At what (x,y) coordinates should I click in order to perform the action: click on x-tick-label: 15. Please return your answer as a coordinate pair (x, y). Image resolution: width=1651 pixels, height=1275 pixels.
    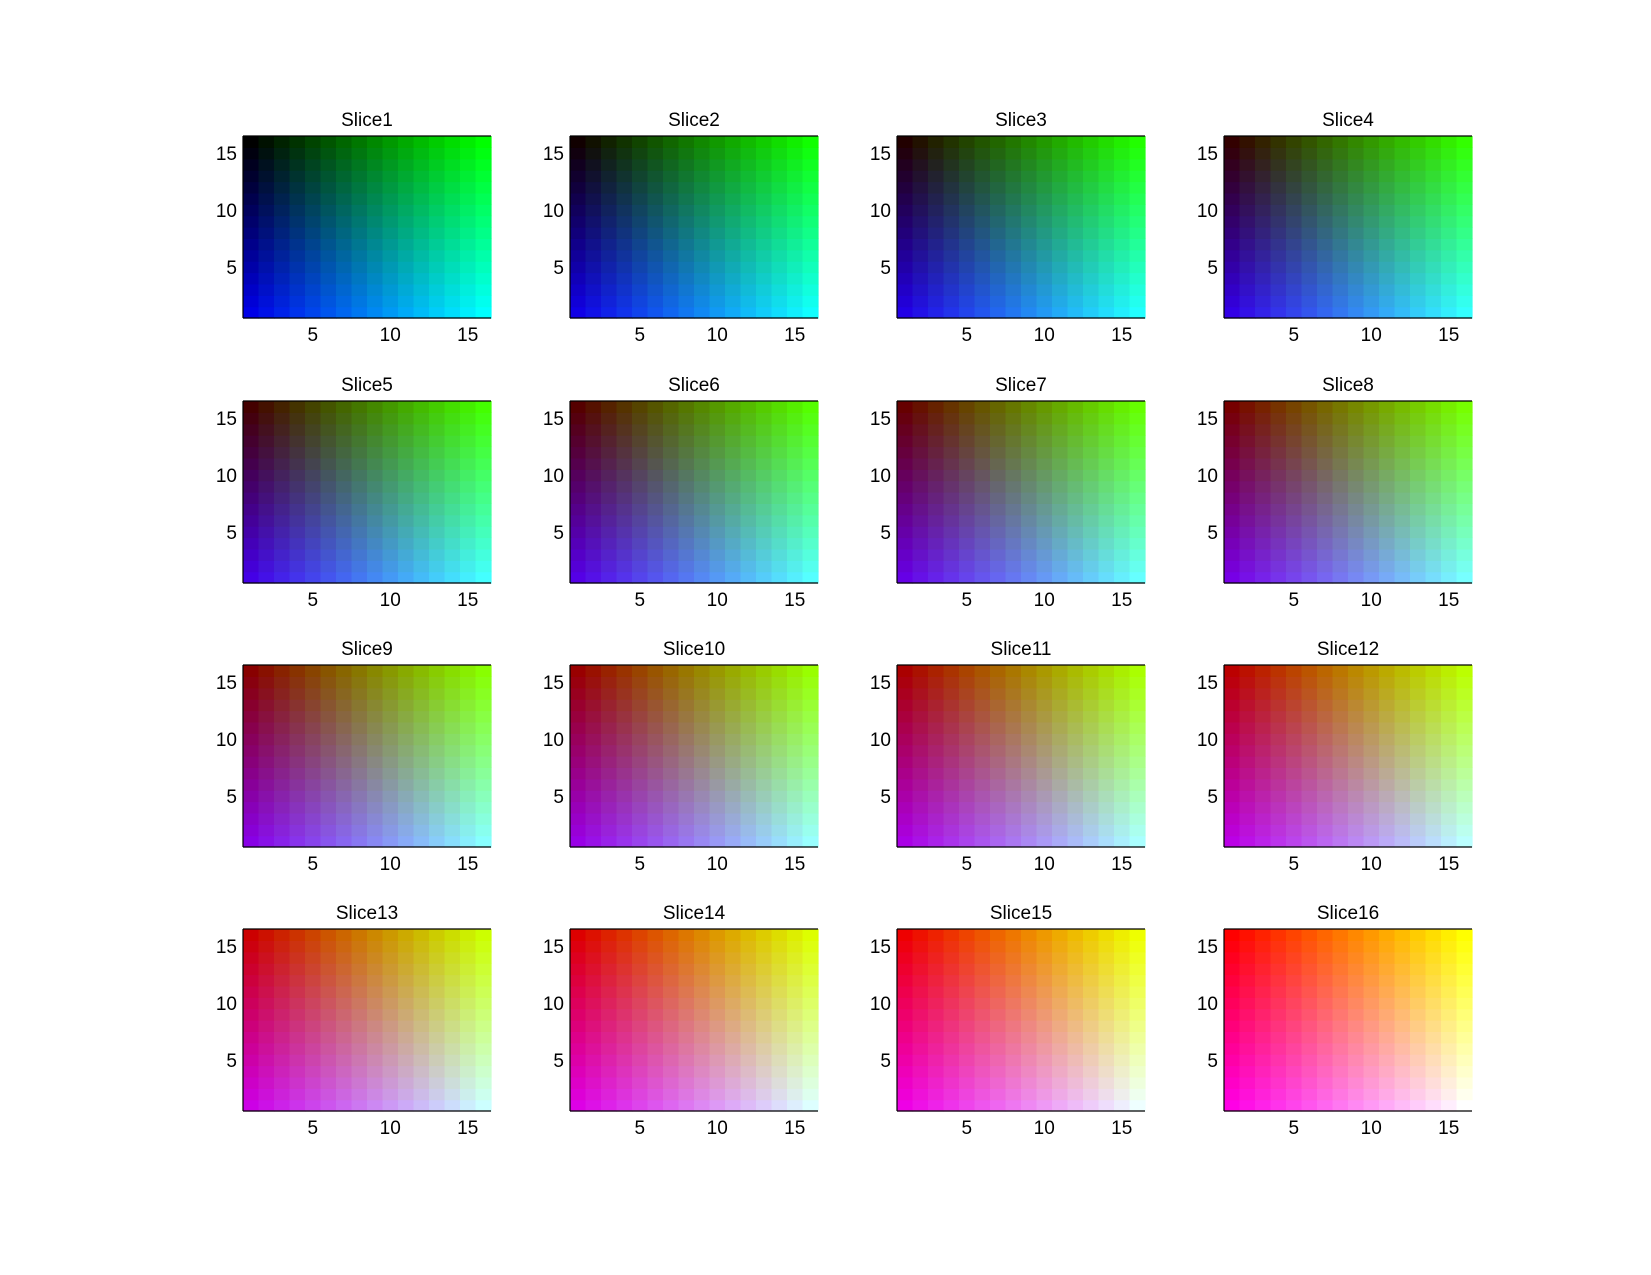
    Looking at the image, I should click on (1121, 1128).